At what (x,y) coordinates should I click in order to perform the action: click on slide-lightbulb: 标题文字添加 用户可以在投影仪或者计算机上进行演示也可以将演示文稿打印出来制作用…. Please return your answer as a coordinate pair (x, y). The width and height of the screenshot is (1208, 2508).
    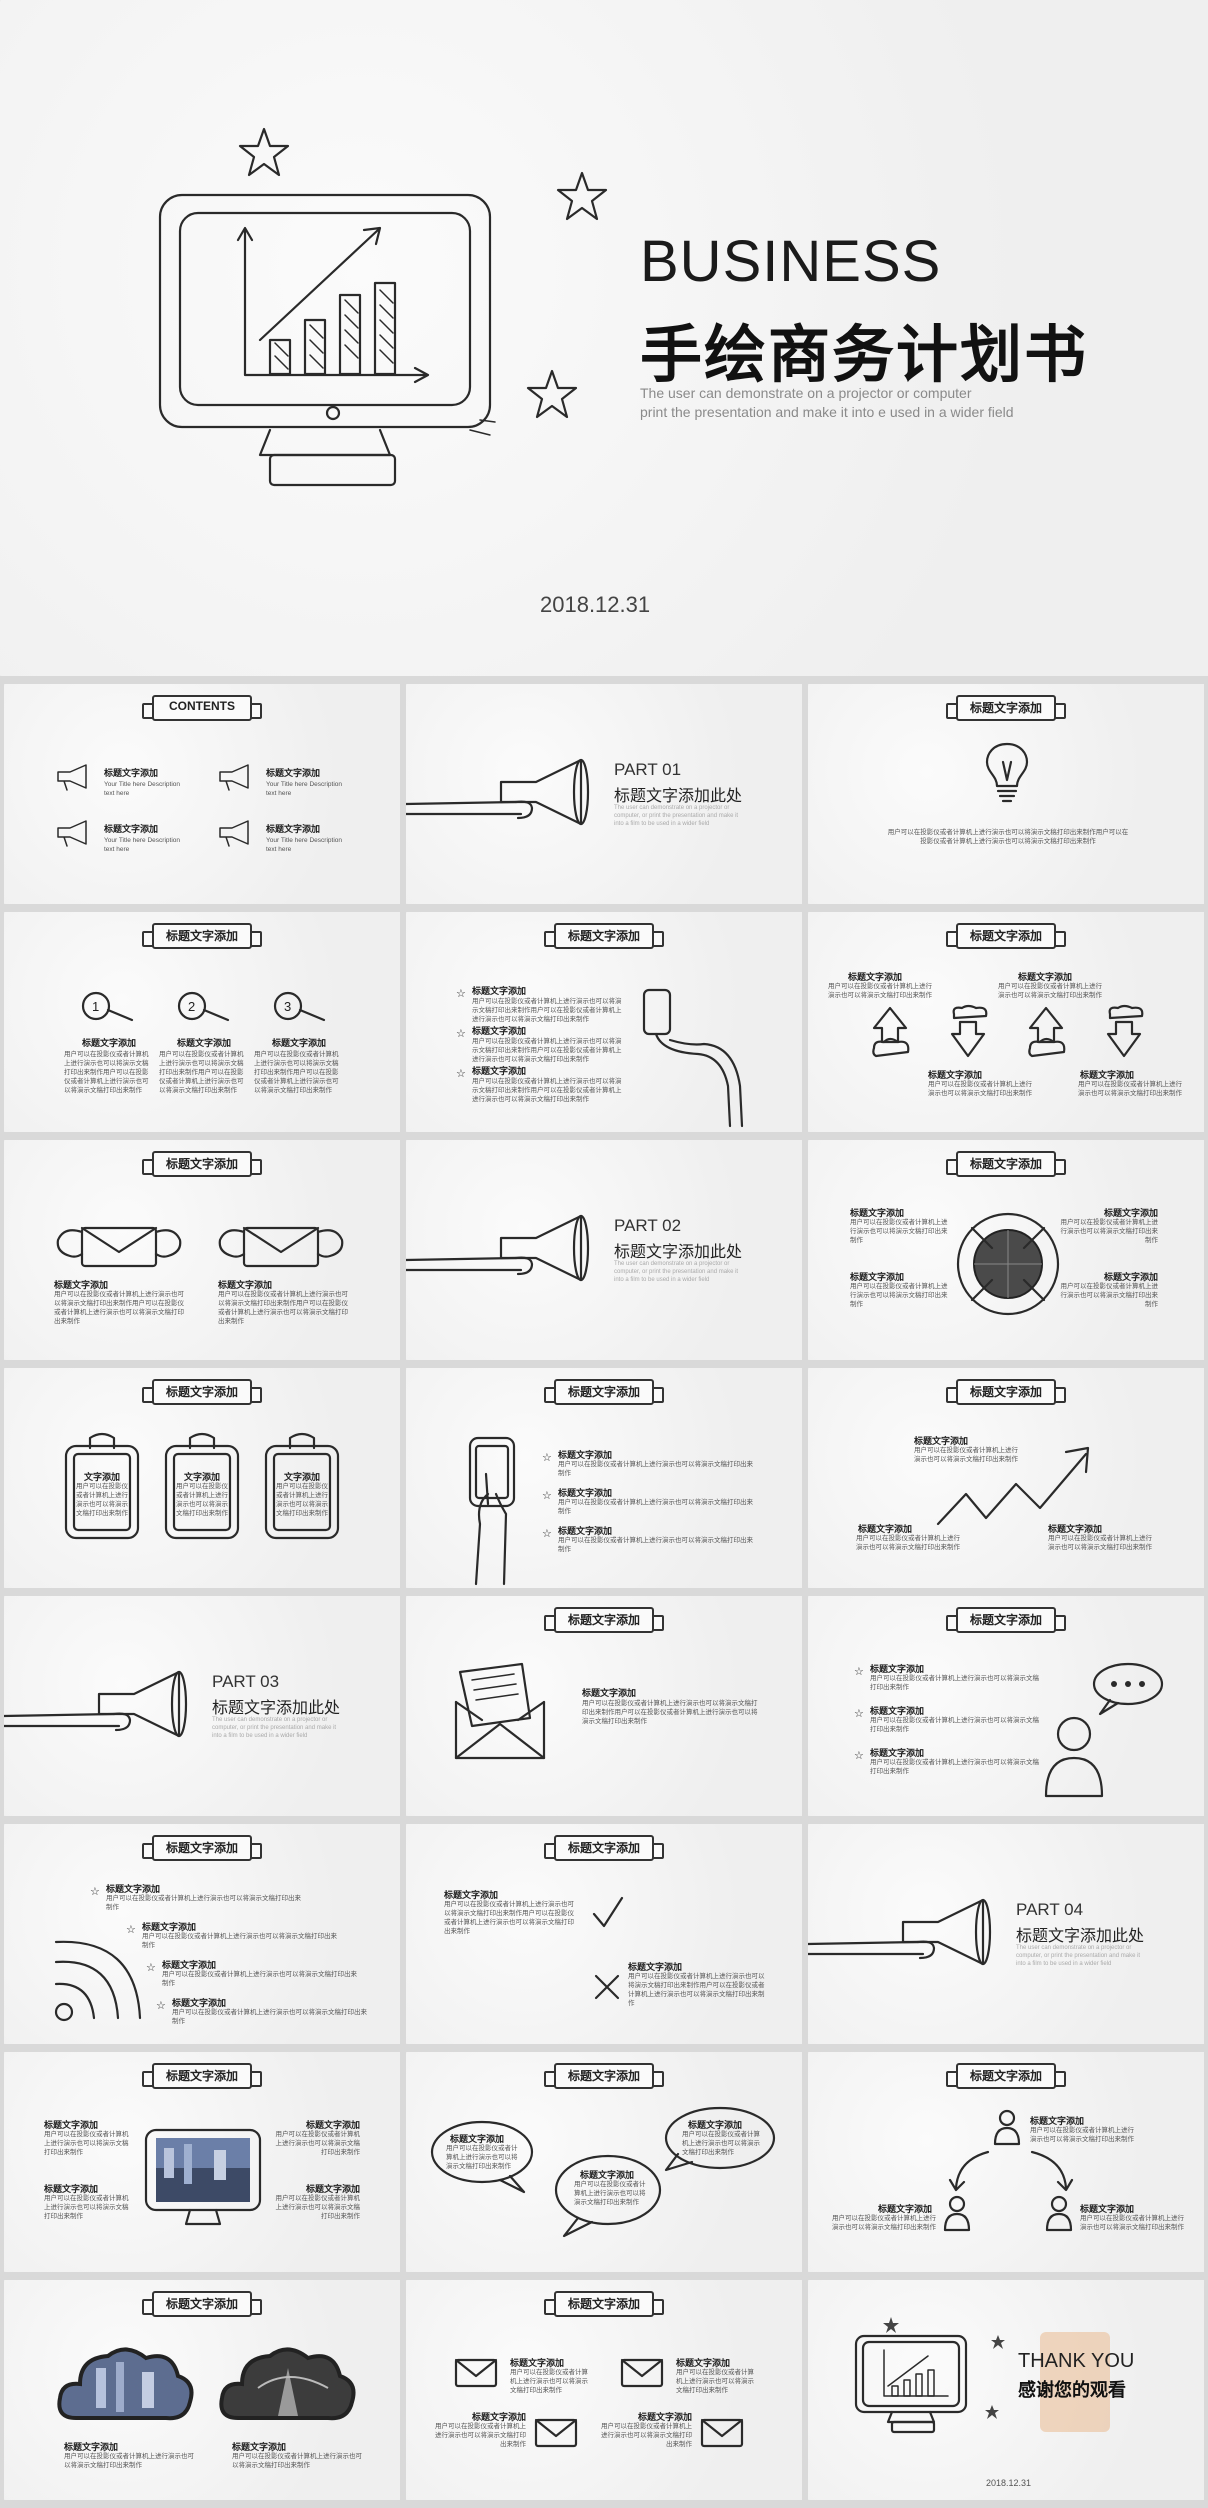
    Looking at the image, I should click on (1006, 794).